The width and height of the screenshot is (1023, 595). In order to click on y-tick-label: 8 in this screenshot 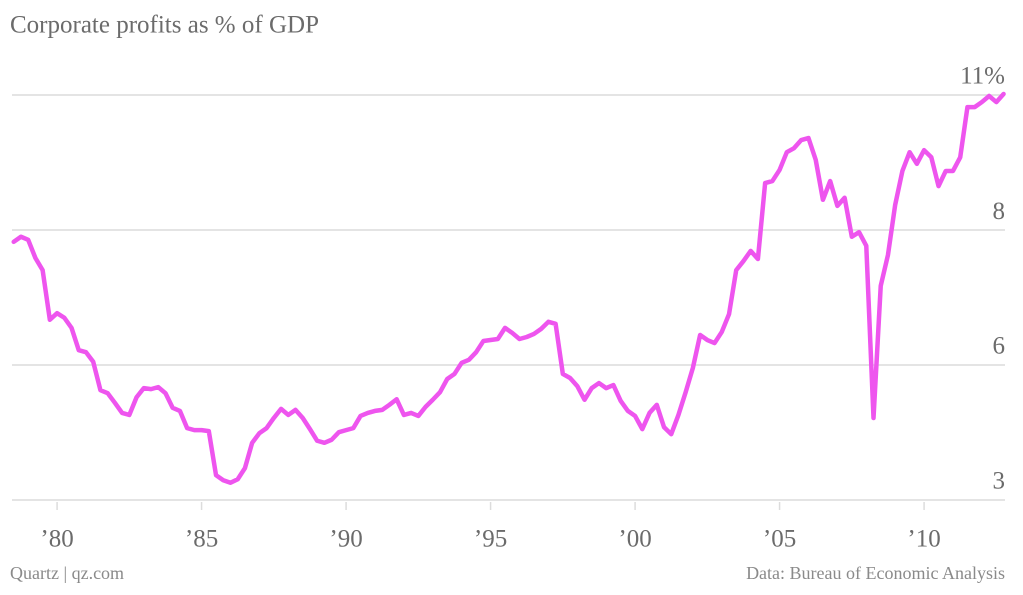, I will do `click(999, 211)`.